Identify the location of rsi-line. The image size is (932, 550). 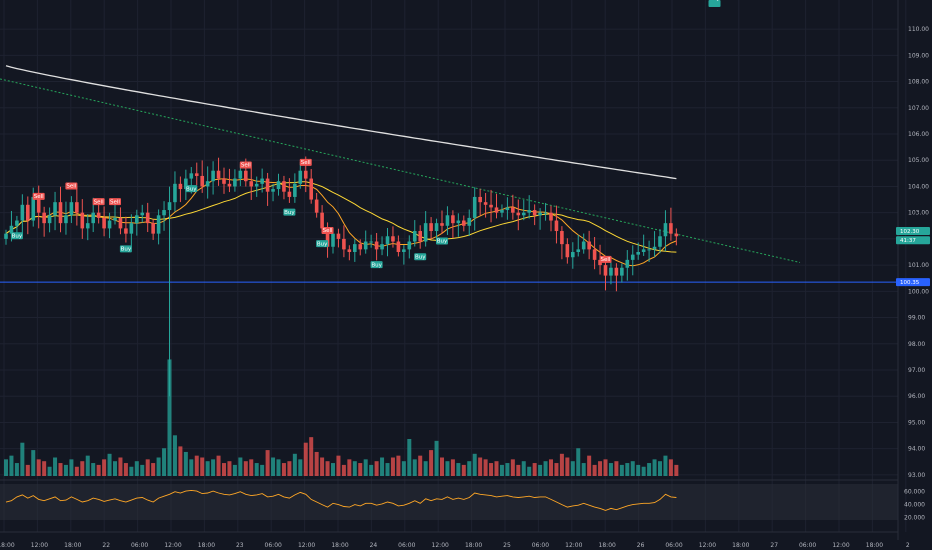
(341, 500).